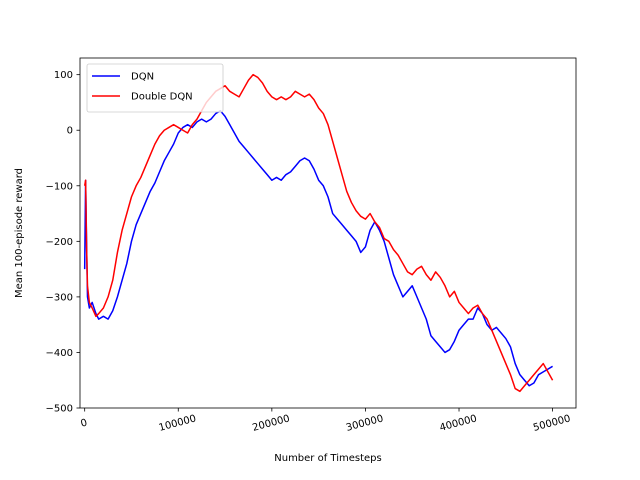 This screenshot has width=640, height=480. I want to click on y-tick-label: −100, so click(59, 186).